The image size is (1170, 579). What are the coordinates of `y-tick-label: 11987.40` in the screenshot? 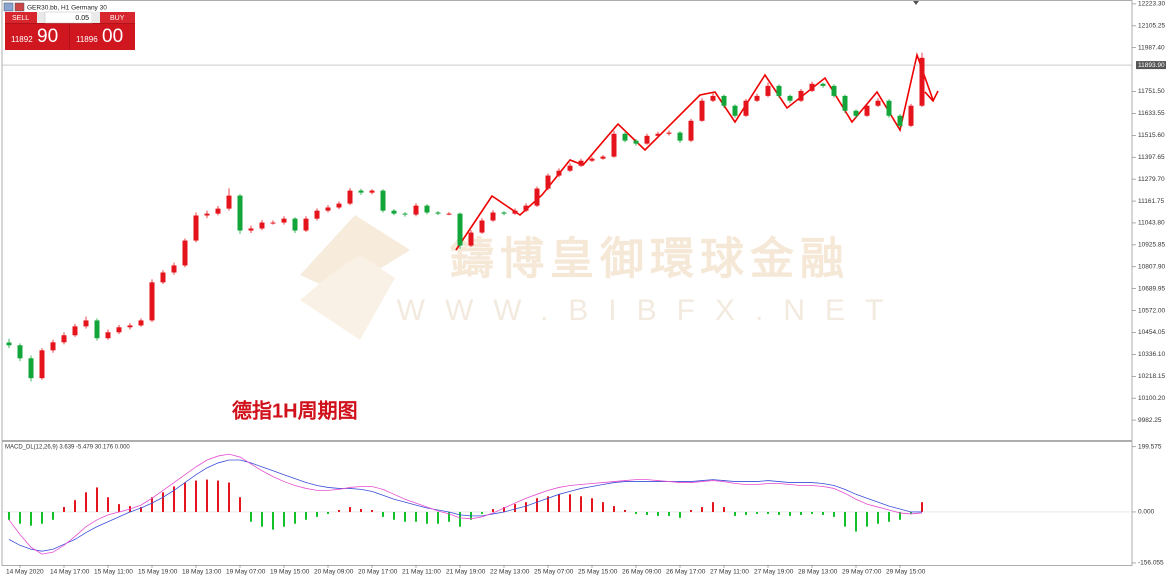 It's located at (1151, 47).